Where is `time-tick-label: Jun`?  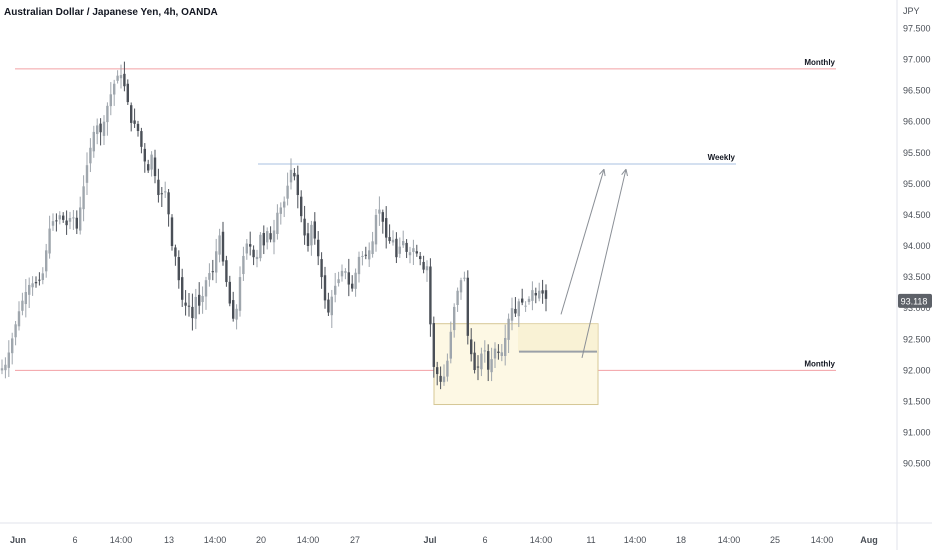
time-tick-label: Jun is located at coordinates (18, 540).